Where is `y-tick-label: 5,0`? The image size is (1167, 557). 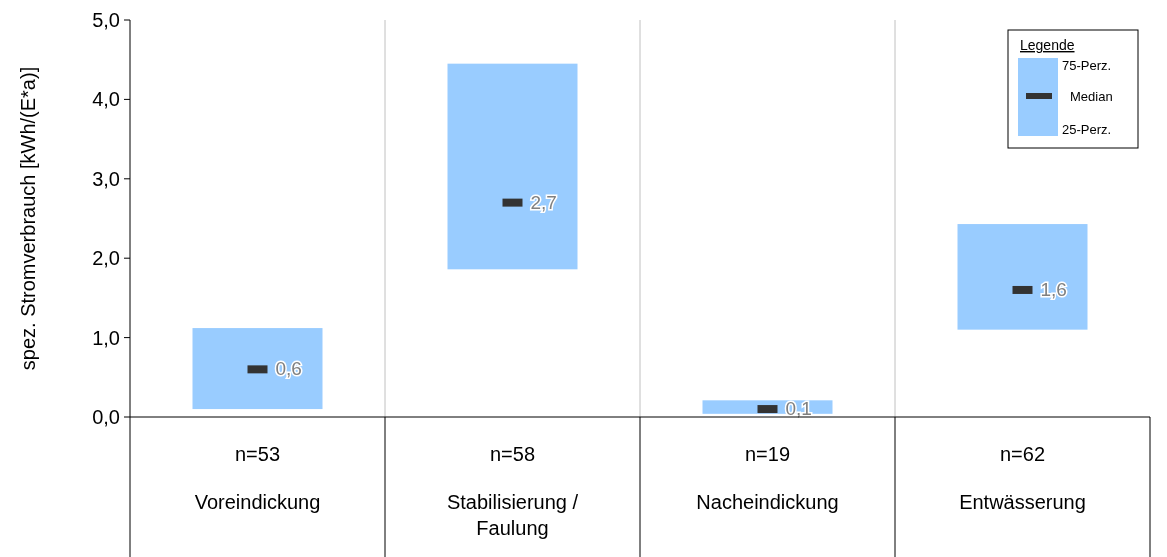
y-tick-label: 5,0 is located at coordinates (106, 20).